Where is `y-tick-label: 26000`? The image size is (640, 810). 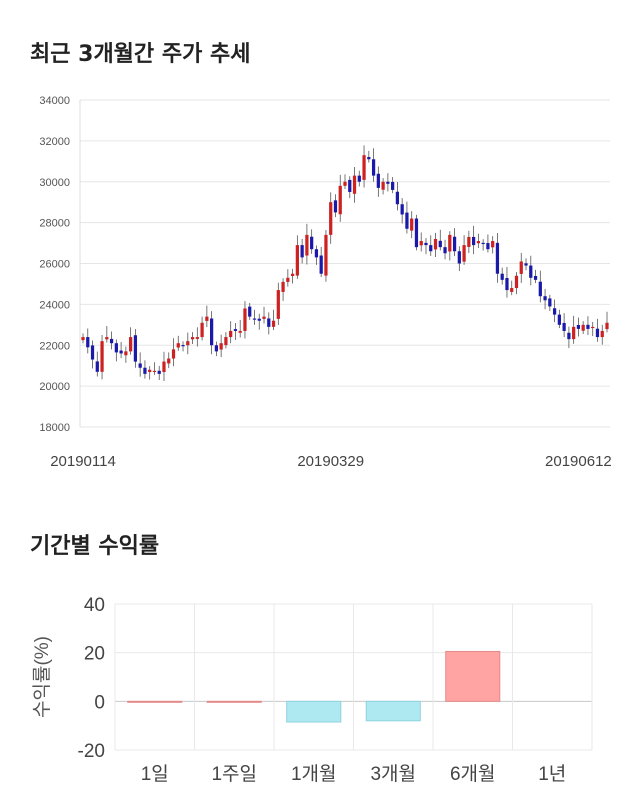 y-tick-label: 26000 is located at coordinates (54, 265).